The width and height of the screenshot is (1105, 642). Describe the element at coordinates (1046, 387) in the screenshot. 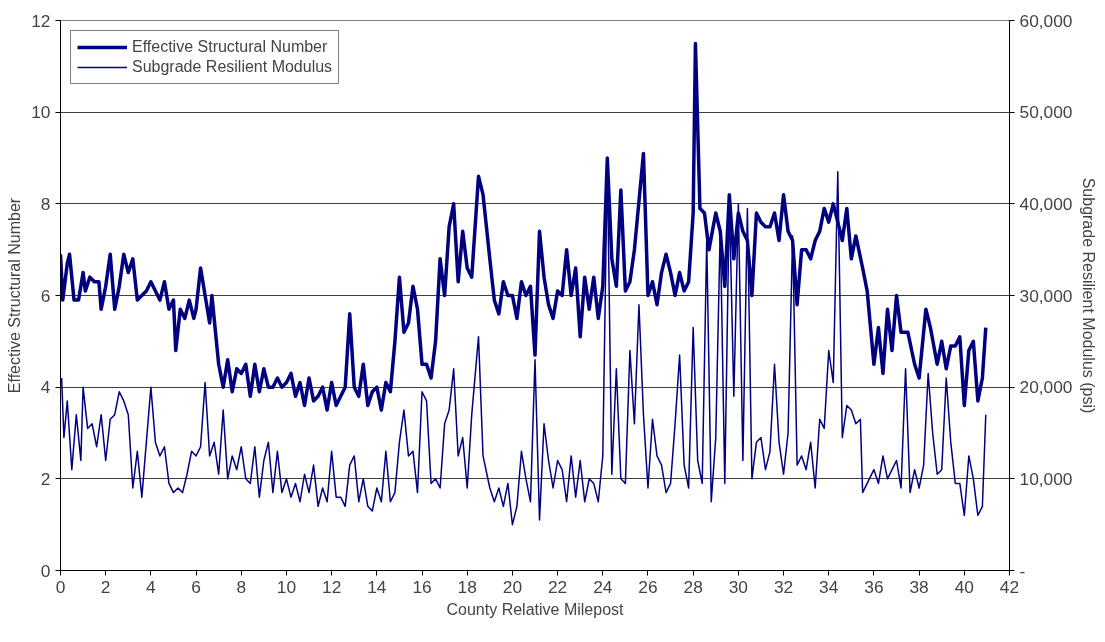

I see `y2-tick-label: 20,000` at that location.